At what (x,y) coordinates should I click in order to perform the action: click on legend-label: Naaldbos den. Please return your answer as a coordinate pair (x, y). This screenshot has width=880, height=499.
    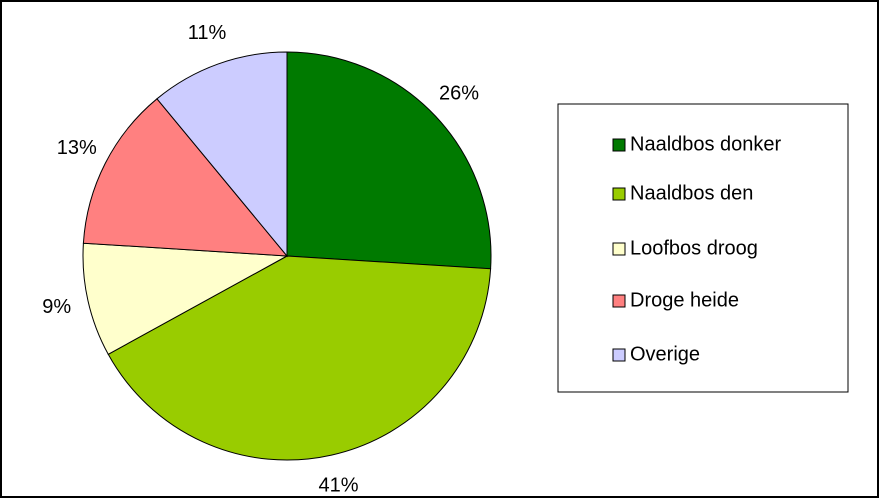
    Looking at the image, I should click on (691, 193).